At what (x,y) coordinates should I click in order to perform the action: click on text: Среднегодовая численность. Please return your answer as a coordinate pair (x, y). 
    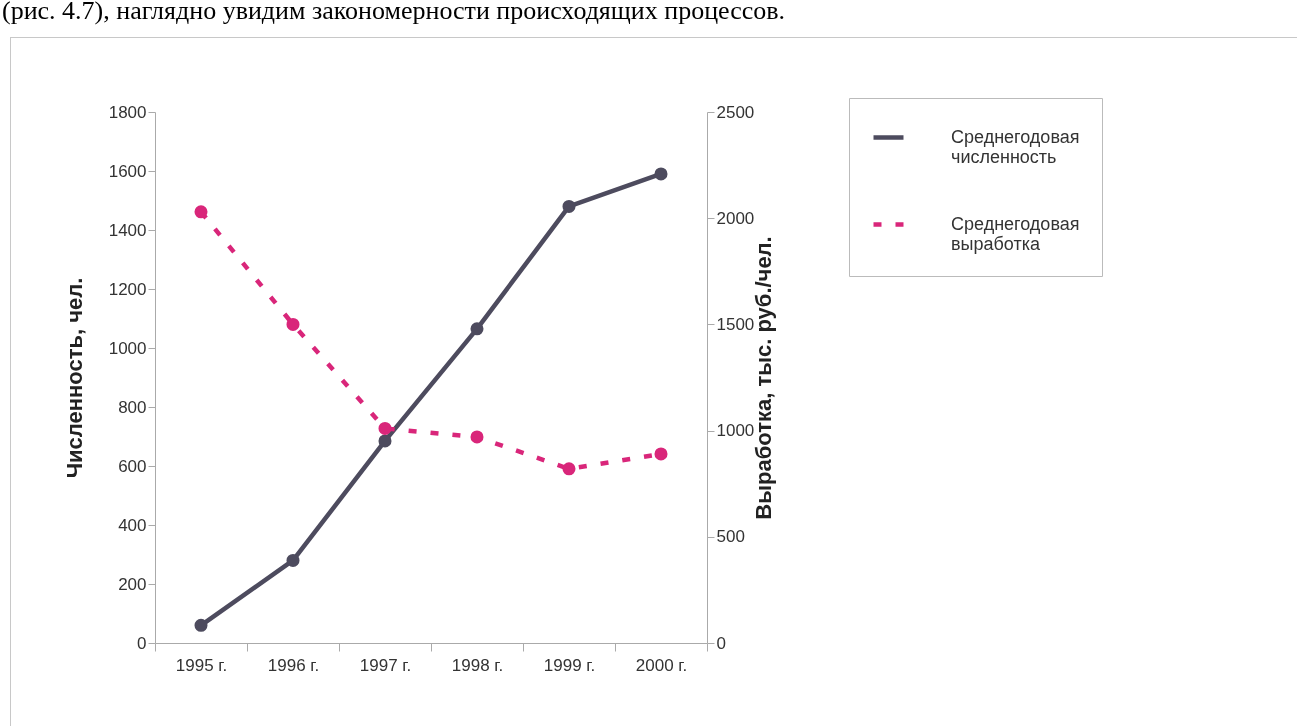
    Looking at the image, I should click on (1015, 146).